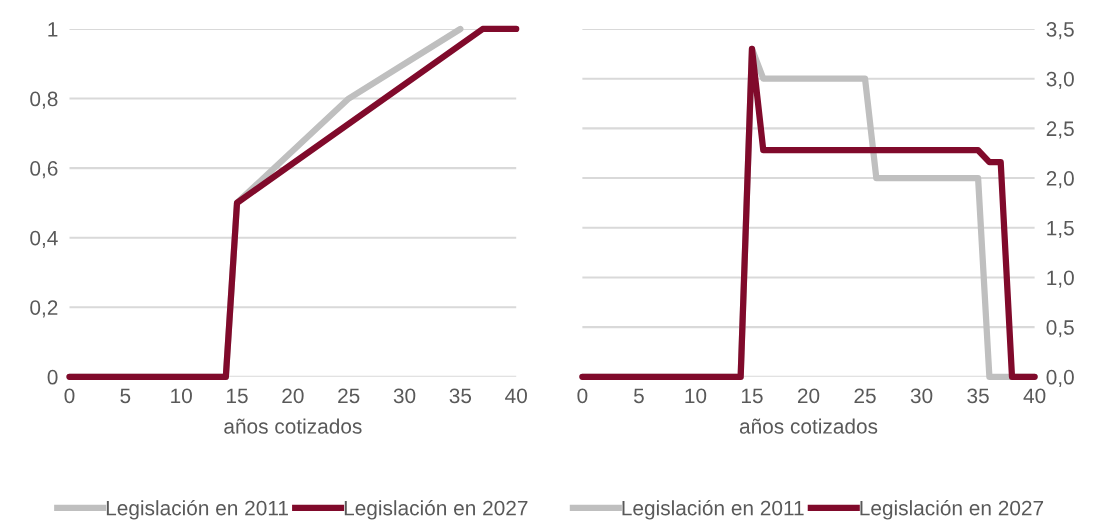 This screenshot has width=1103, height=527. What do you see at coordinates (44, 239) in the screenshot?
I see `y-tick-label: 0,4` at bounding box center [44, 239].